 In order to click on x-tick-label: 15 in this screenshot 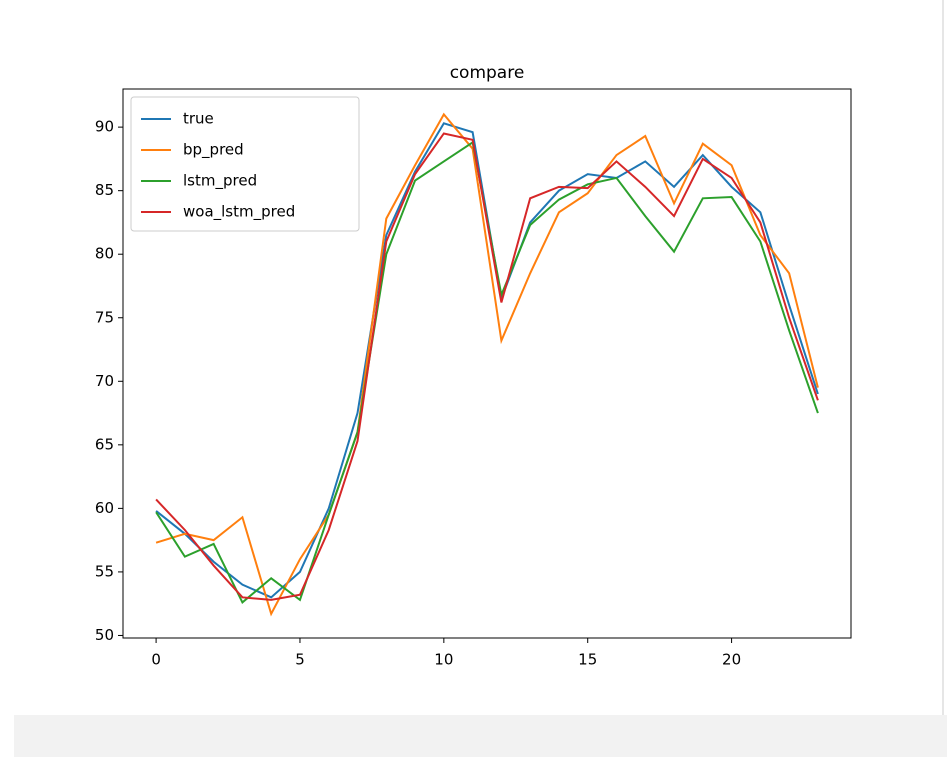, I will do `click(587, 660)`.